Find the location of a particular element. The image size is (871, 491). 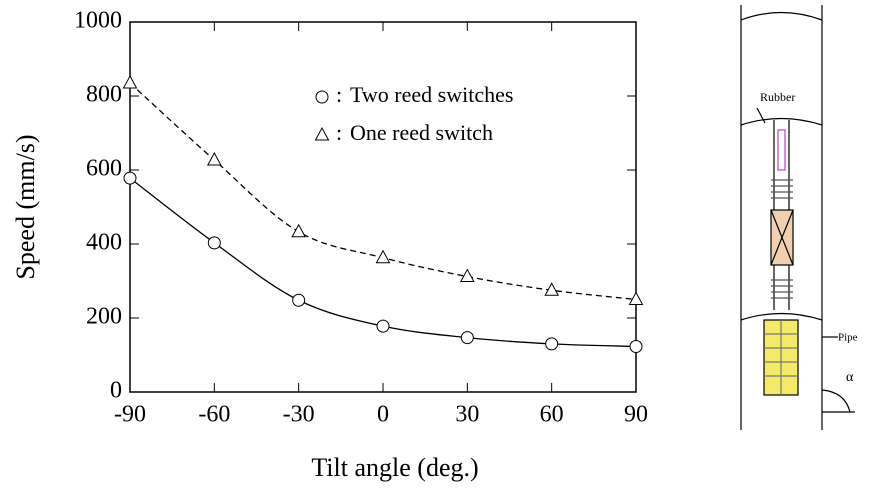

x-tick-label: -90 is located at coordinates (130, 415).